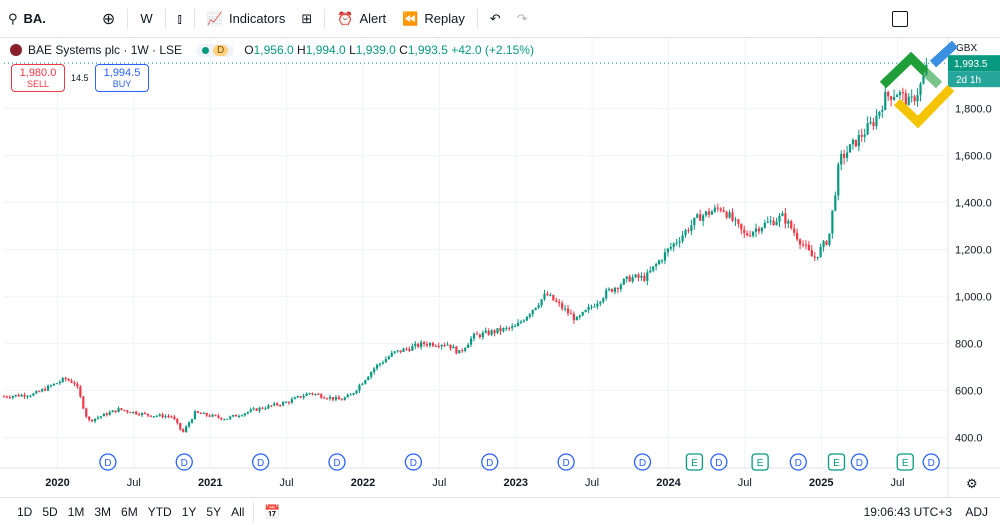 The width and height of the screenshot is (1000, 525). I want to click on range-button-all: All, so click(238, 511).